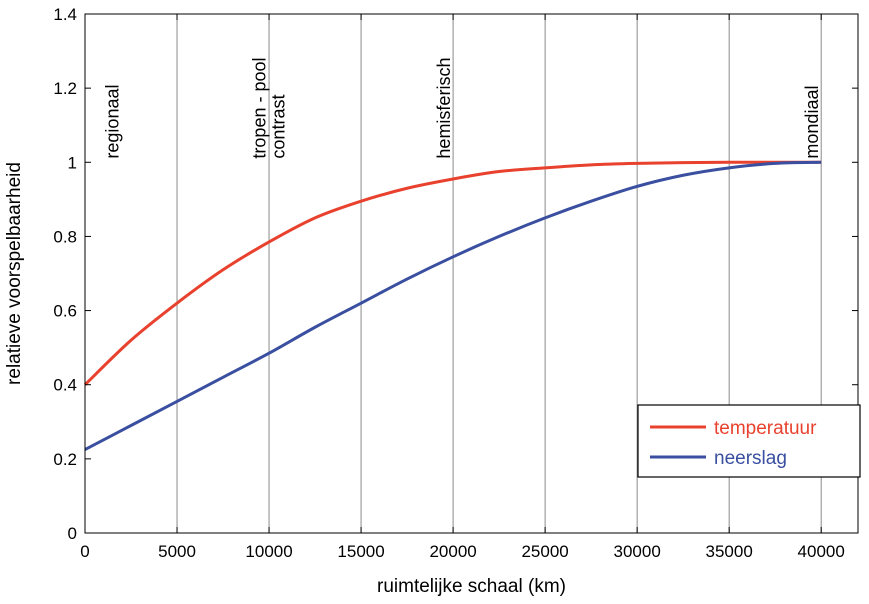  I want to click on y-tick-label: 0.8, so click(65, 236).